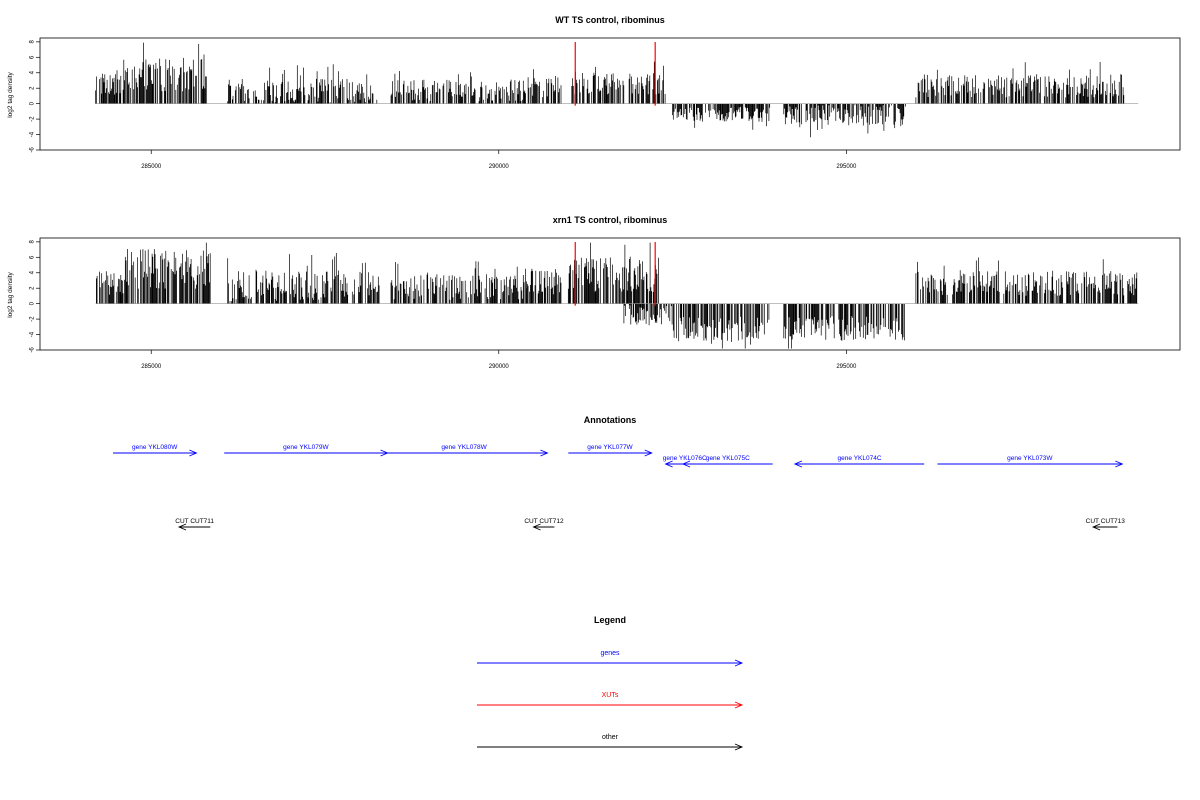 The image size is (1200, 800). I want to click on legend-item-2: XUTs, so click(610, 700).